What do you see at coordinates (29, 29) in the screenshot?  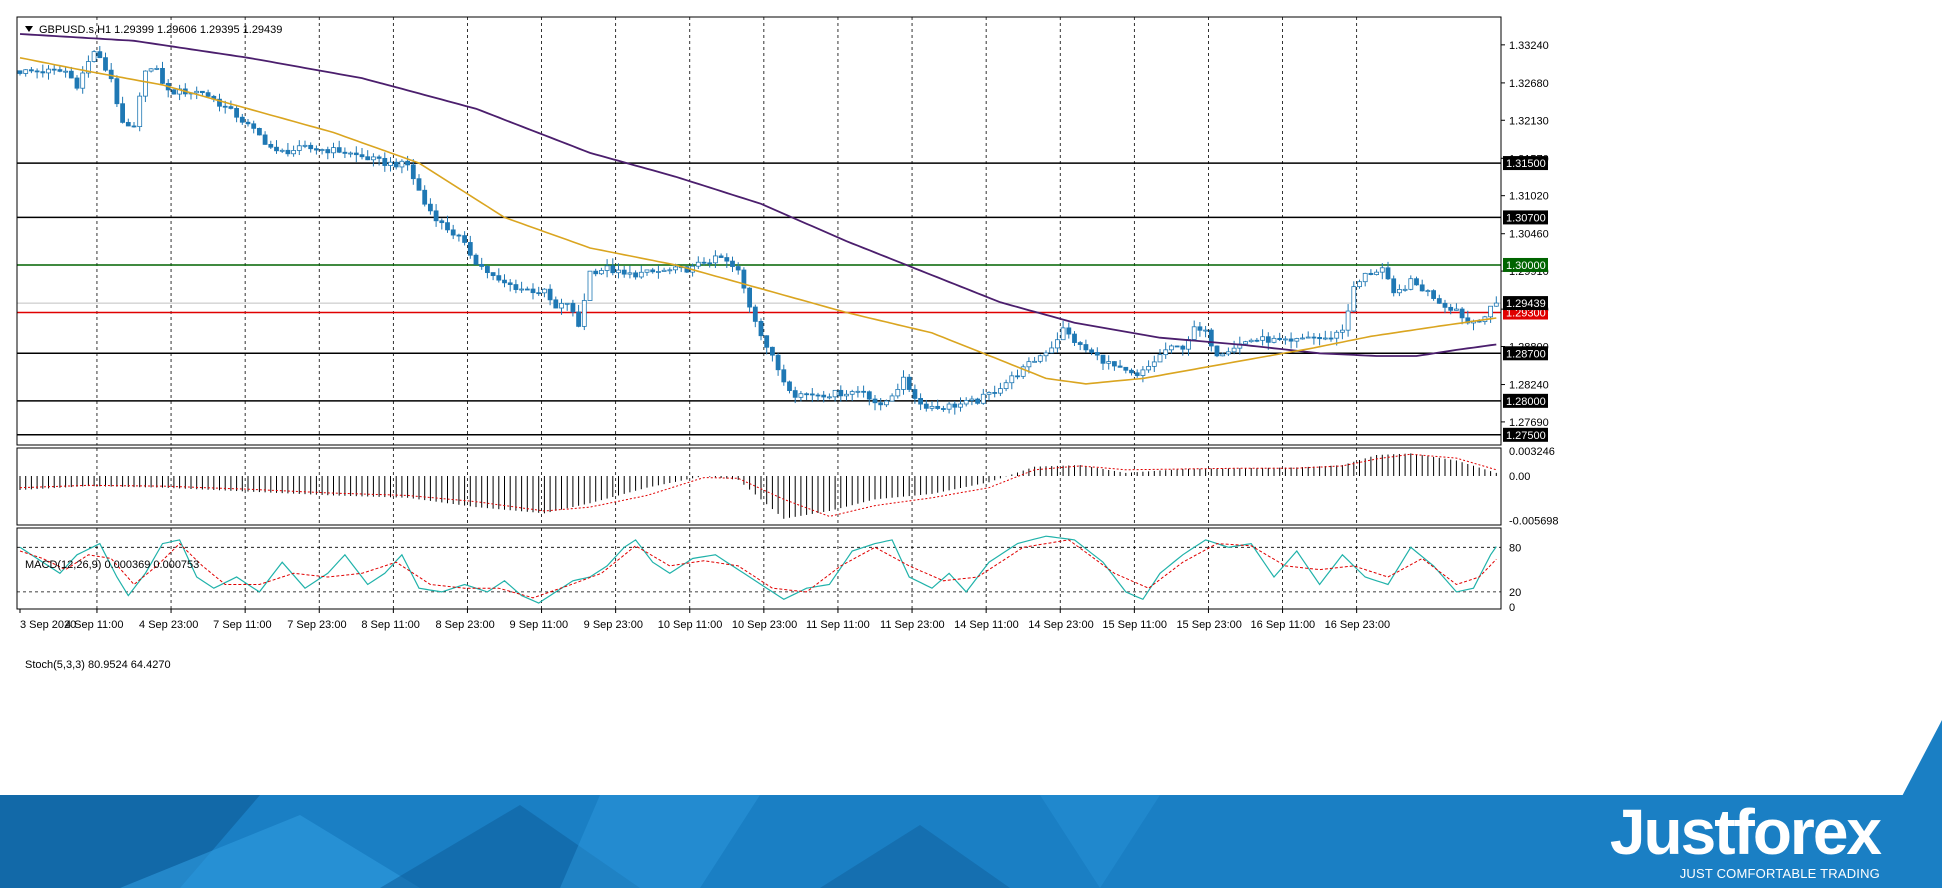 I see `collapse-arrow-icon` at bounding box center [29, 29].